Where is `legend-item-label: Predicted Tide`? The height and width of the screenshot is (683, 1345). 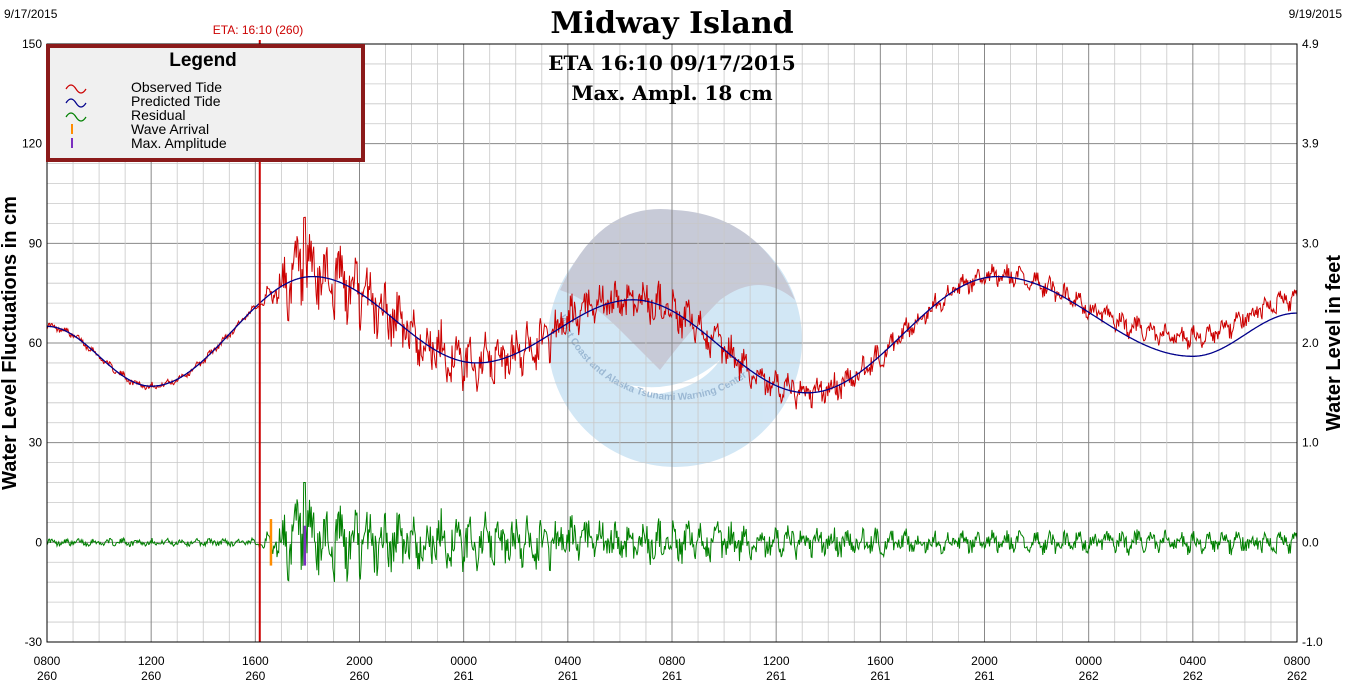 legend-item-label: Predicted Tide is located at coordinates (176, 101).